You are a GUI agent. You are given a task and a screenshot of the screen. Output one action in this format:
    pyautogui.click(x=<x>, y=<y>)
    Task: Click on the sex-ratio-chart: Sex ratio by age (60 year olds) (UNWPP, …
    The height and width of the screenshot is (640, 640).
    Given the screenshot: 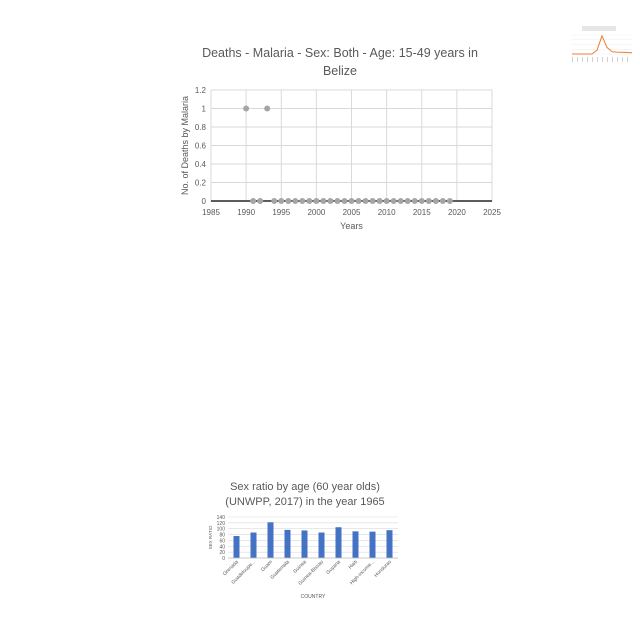 What is the action you would take?
    pyautogui.click(x=305, y=543)
    